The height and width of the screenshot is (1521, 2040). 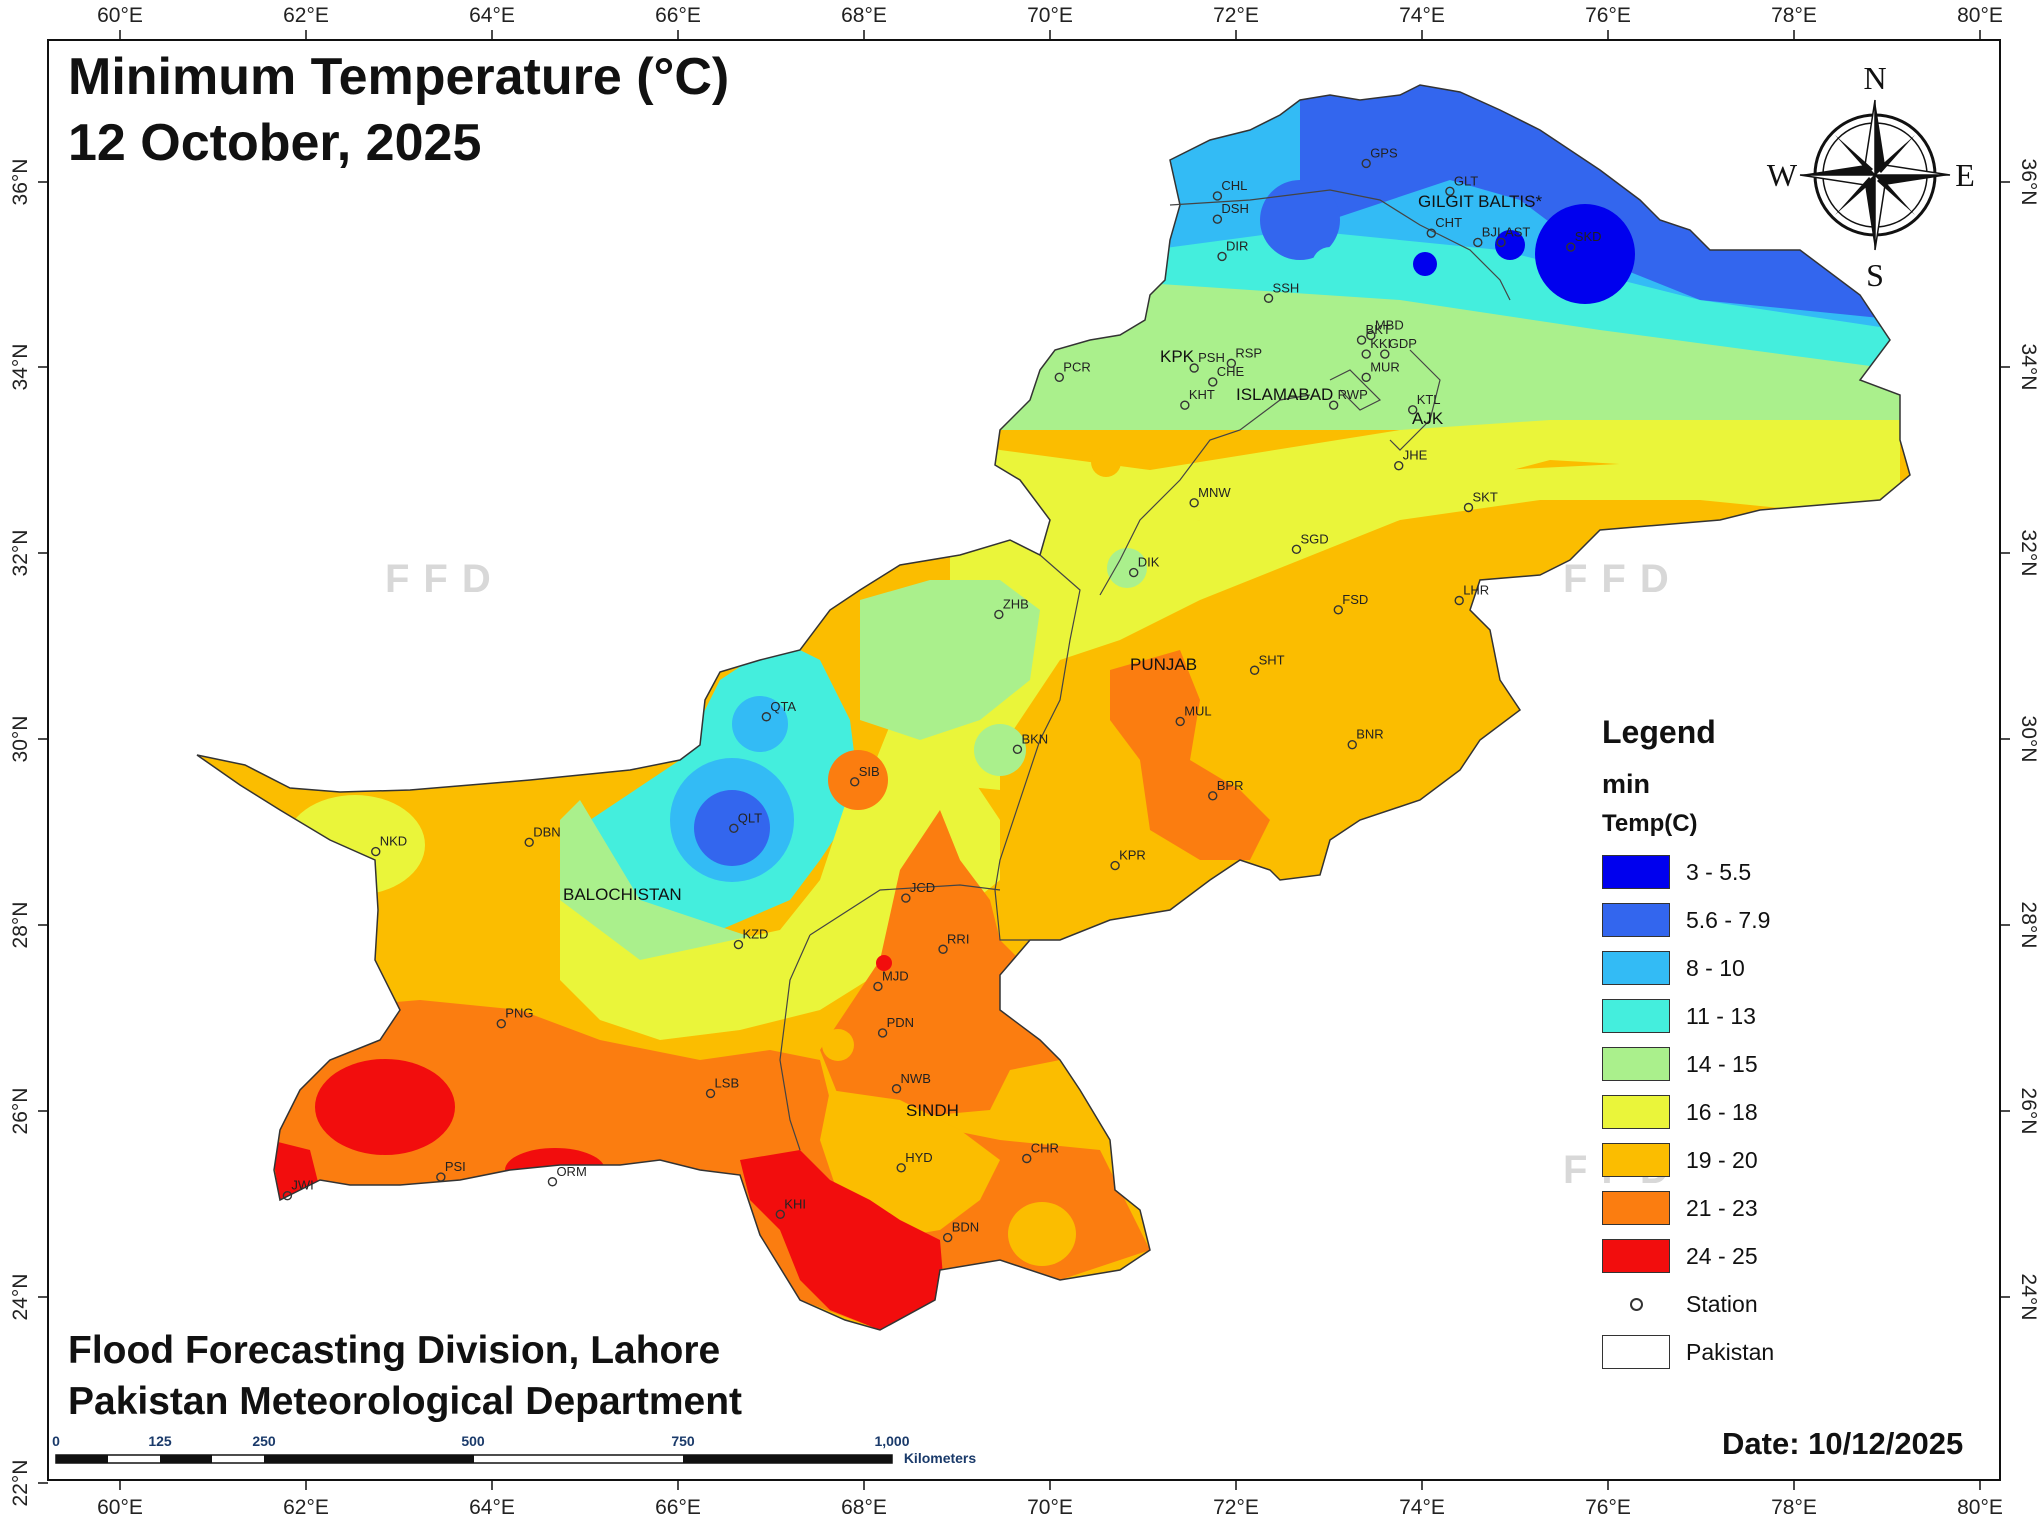 I want to click on lat-label: 26°N, so click(x=20, y=1111).